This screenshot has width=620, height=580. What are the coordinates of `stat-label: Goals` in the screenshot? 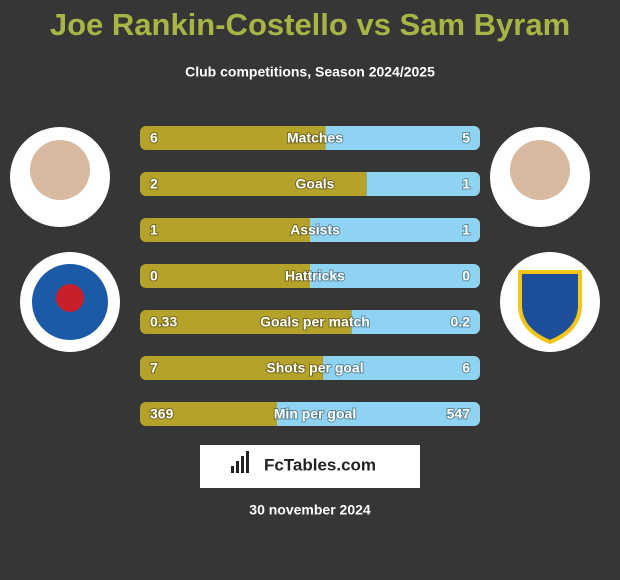 It's located at (315, 184).